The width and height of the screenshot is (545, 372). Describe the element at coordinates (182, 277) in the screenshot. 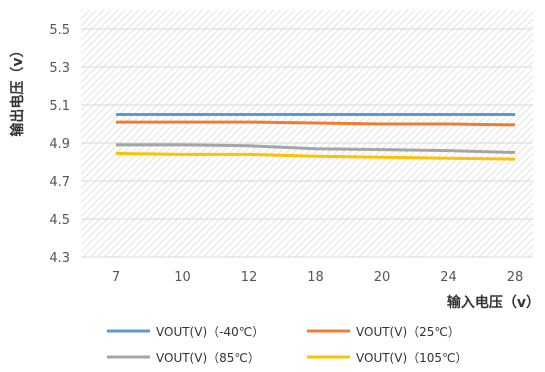

I see `x-tick-label: 10` at that location.